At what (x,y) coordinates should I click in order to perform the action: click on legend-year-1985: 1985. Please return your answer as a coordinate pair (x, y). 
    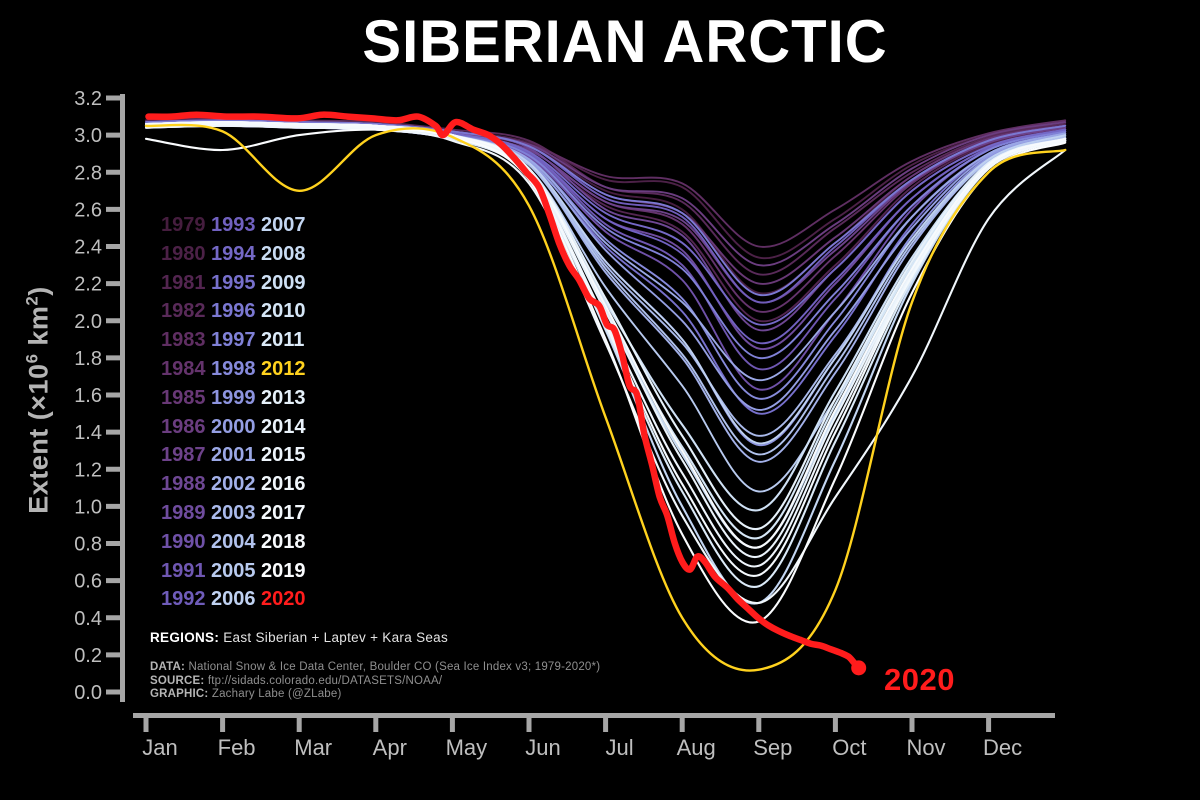
    Looking at the image, I should click on (183, 397).